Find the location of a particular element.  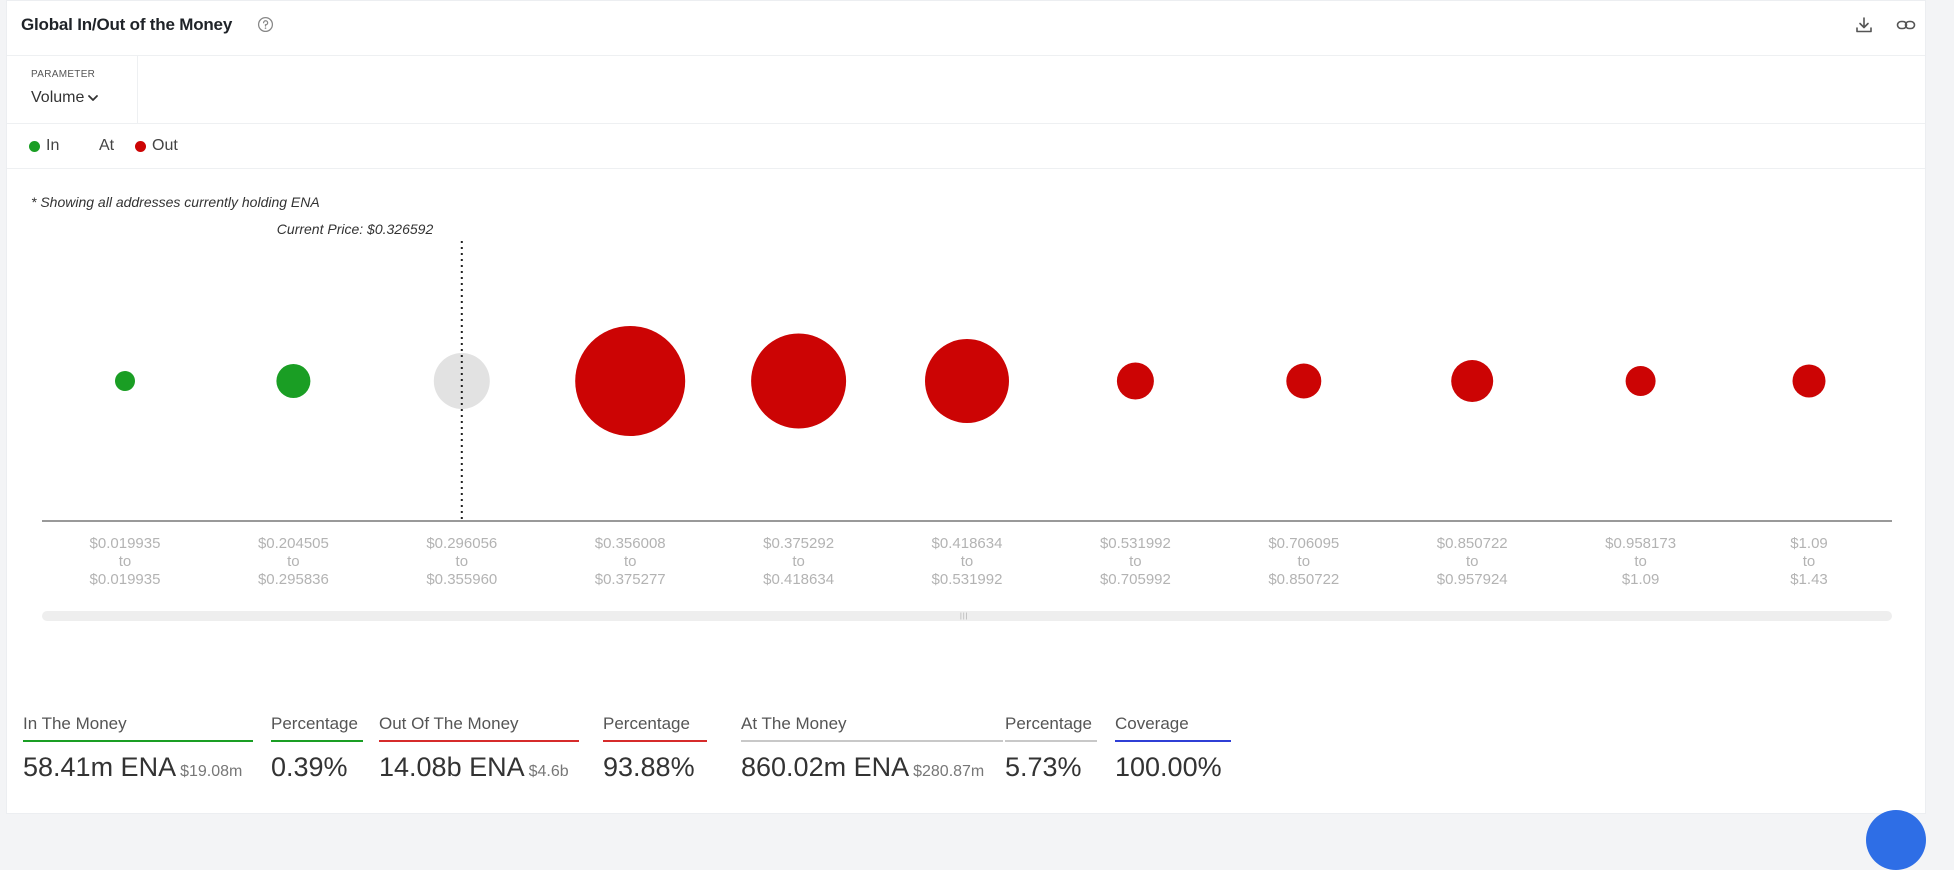

legend-dot-out is located at coordinates (140, 146).